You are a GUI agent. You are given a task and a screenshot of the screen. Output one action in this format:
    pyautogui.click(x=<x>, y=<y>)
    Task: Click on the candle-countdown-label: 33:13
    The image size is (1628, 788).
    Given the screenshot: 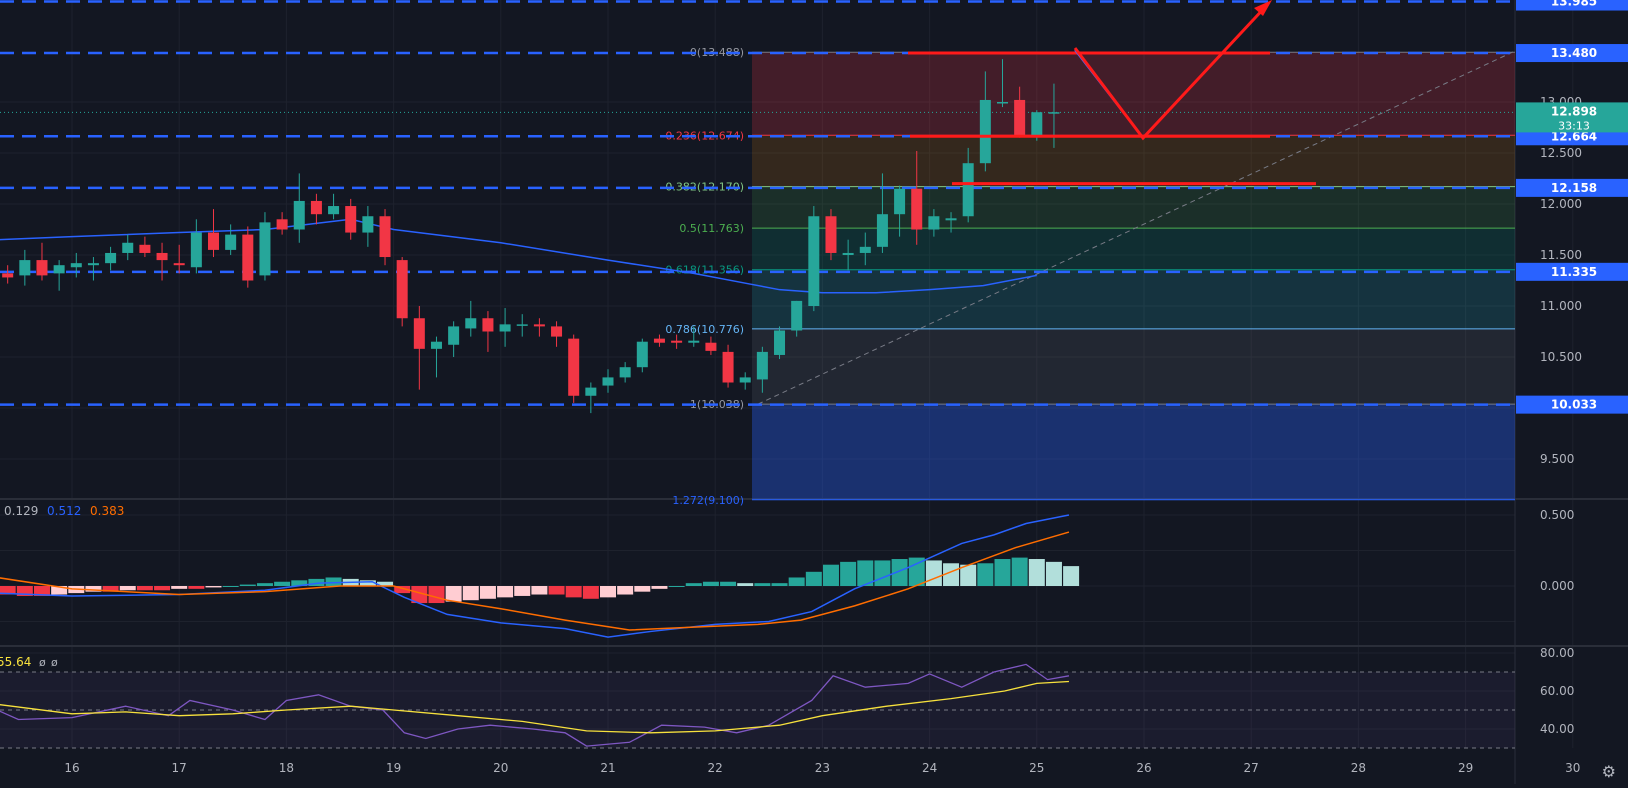 What is the action you would take?
    pyautogui.click(x=1574, y=125)
    